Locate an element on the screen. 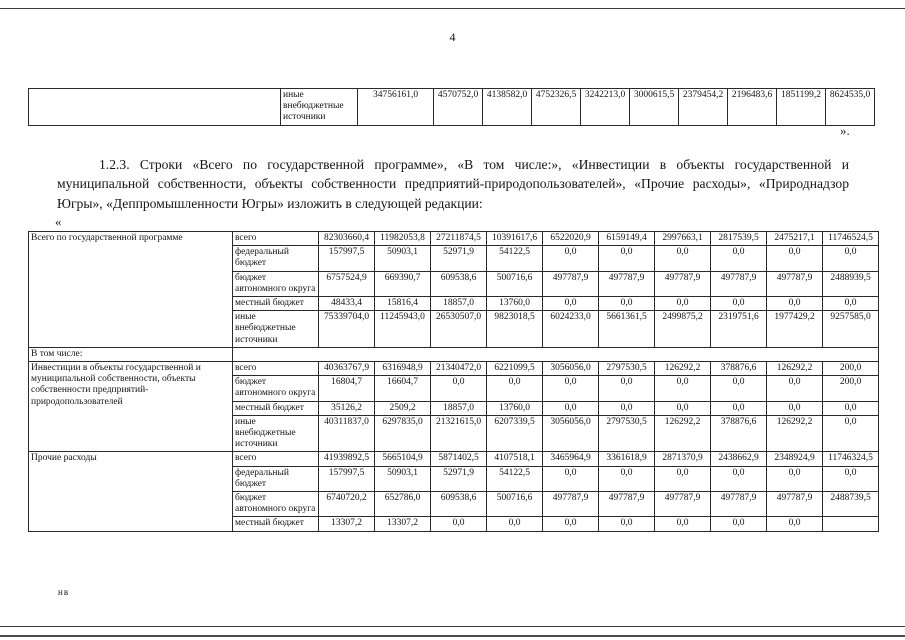 The height and width of the screenshot is (640, 905). value-cell: 2997663,1 is located at coordinates (682, 238).